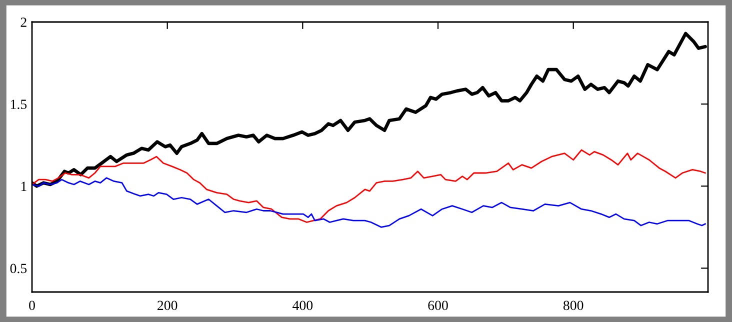 This screenshot has height=322, width=732. I want to click on y-tick-label: 1, so click(23, 186).